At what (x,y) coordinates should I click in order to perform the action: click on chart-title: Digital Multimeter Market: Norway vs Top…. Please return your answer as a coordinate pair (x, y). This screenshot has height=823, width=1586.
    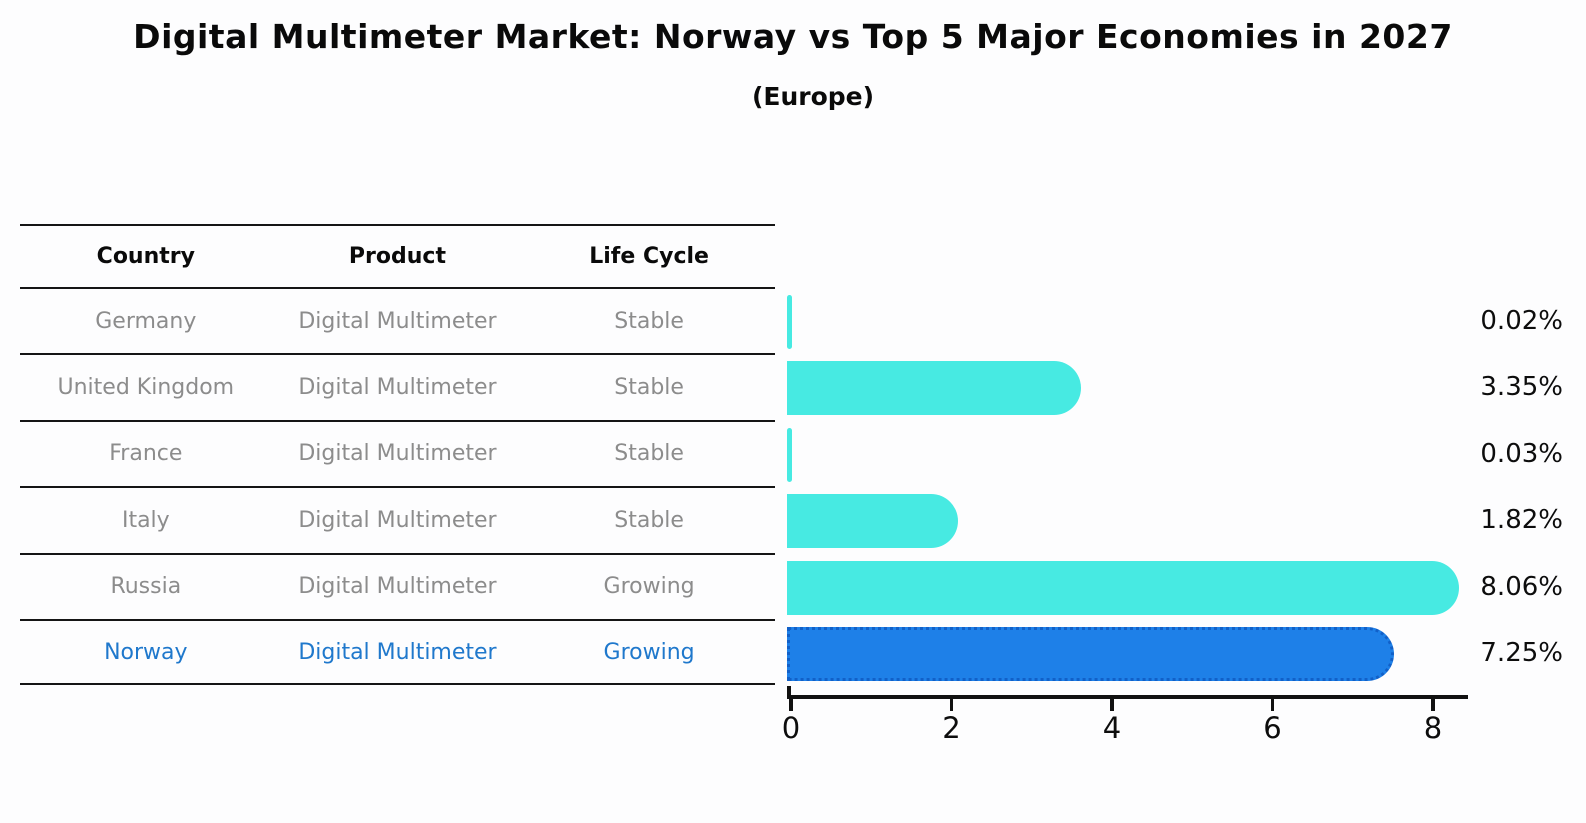
    Looking at the image, I should click on (793, 36).